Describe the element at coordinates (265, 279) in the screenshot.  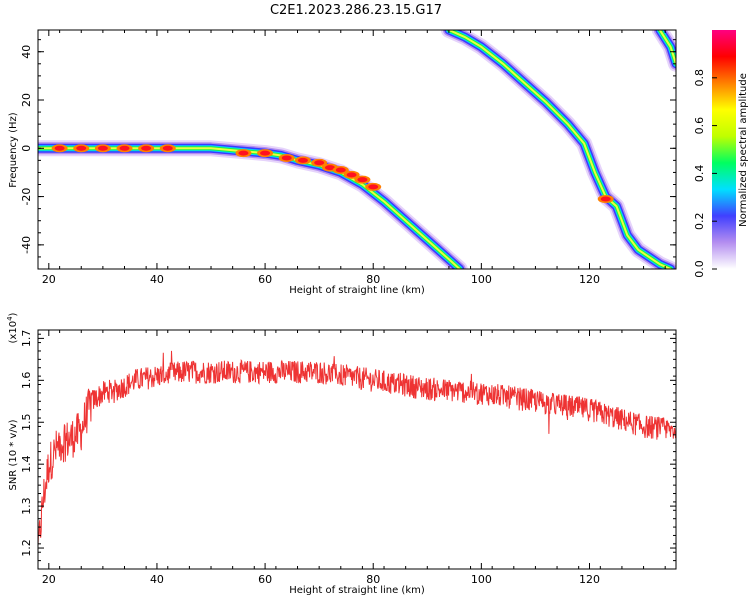
I see `spectrogram-xtick-label: 60` at that location.